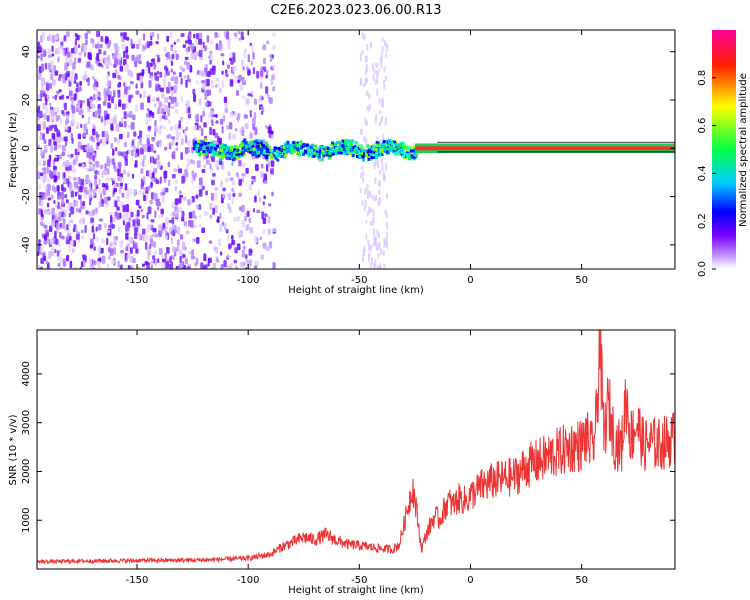 The image size is (750, 600). What do you see at coordinates (702, 78) in the screenshot?
I see `colorbar-tick-label: 0.8` at bounding box center [702, 78].